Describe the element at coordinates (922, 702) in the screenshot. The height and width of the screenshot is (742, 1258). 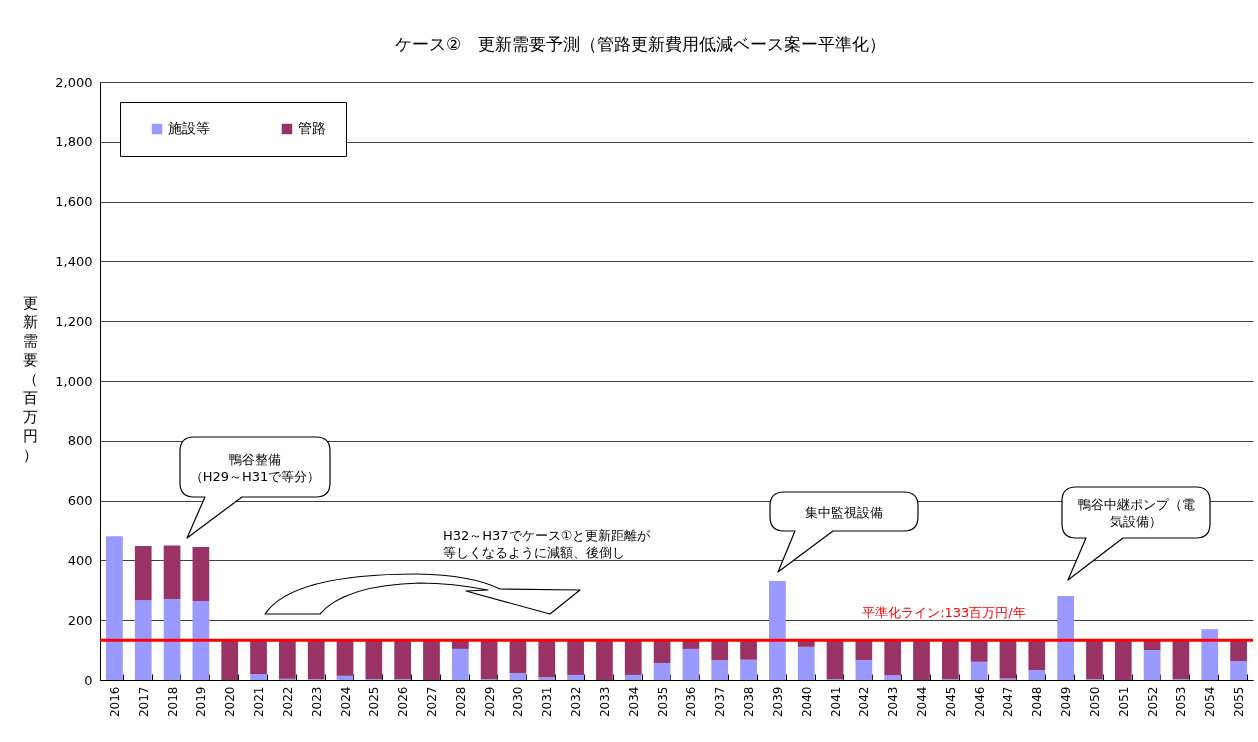
I see `x-tick-label: 2044` at that location.